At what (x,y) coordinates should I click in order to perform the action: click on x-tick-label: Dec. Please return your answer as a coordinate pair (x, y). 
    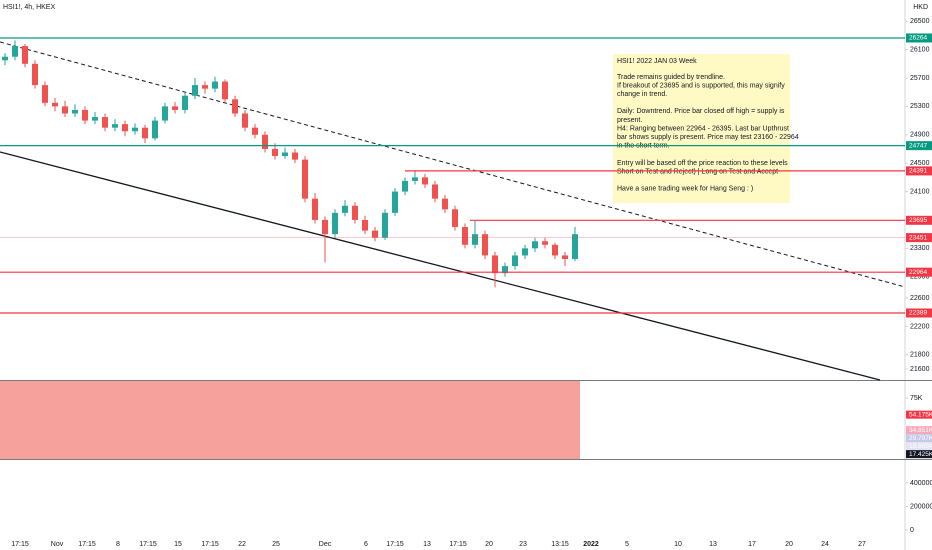
    Looking at the image, I should click on (325, 544).